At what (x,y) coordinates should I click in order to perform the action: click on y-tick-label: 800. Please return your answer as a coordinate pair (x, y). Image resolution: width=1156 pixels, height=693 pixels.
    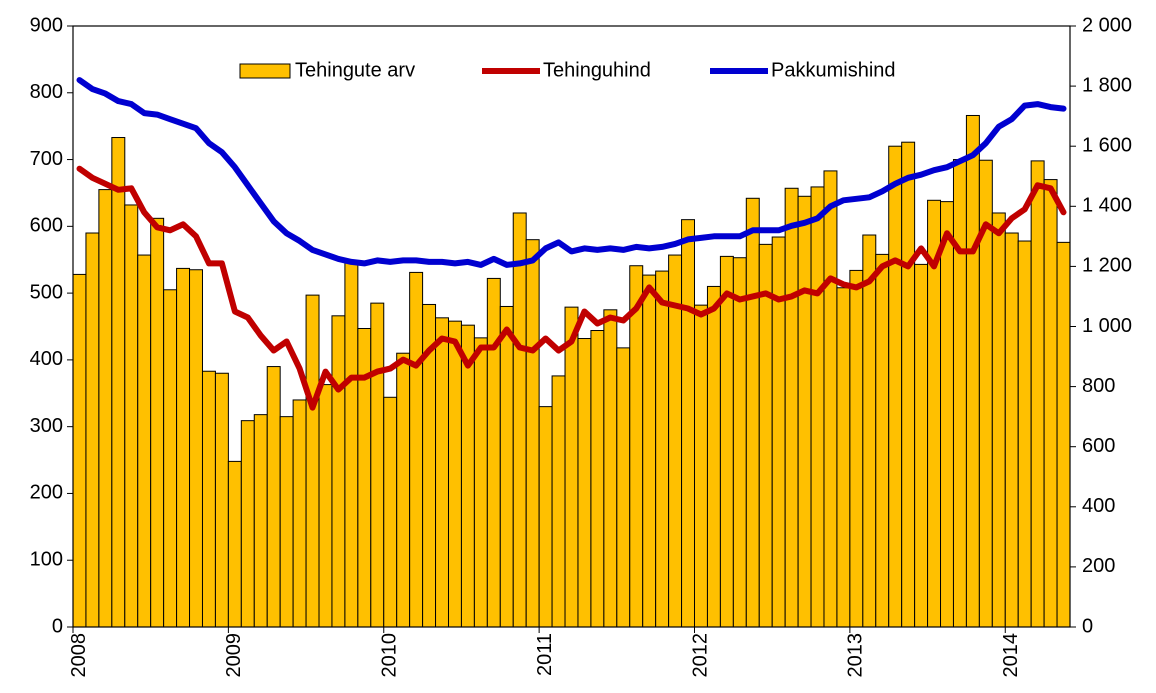
    Looking at the image, I should click on (46, 92).